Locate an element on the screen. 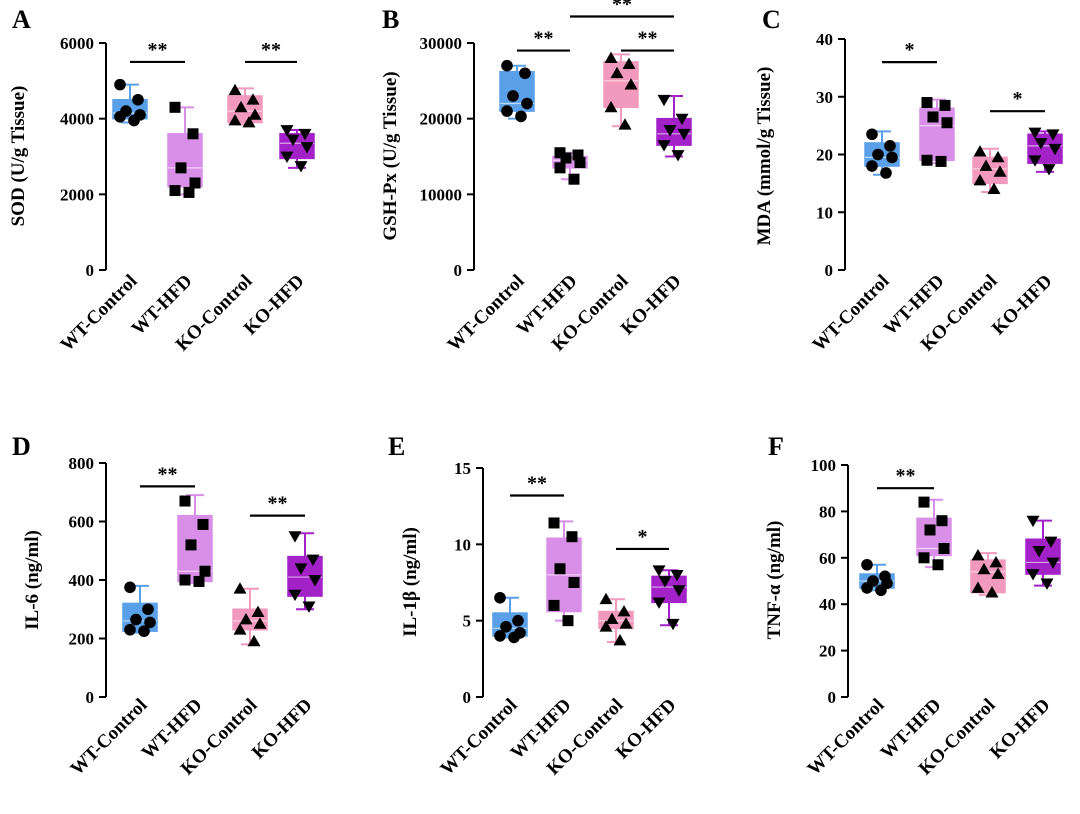 The image size is (1080, 814). y-axis-label: SOD (U/g Tissue) is located at coordinates (18, 156).